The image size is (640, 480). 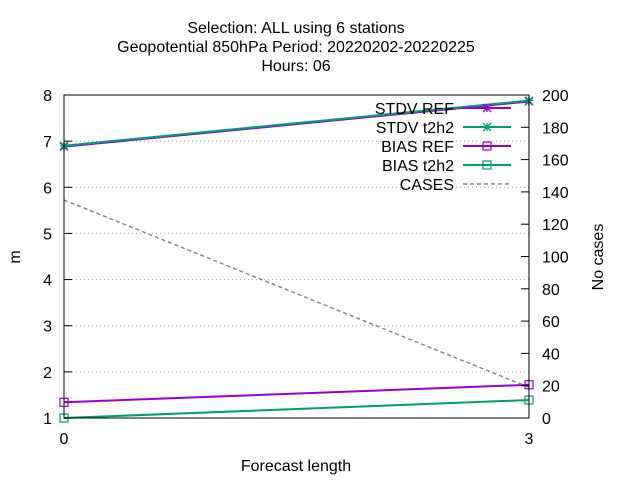 I want to click on x-axis-label: Forecast length, so click(x=296, y=466).